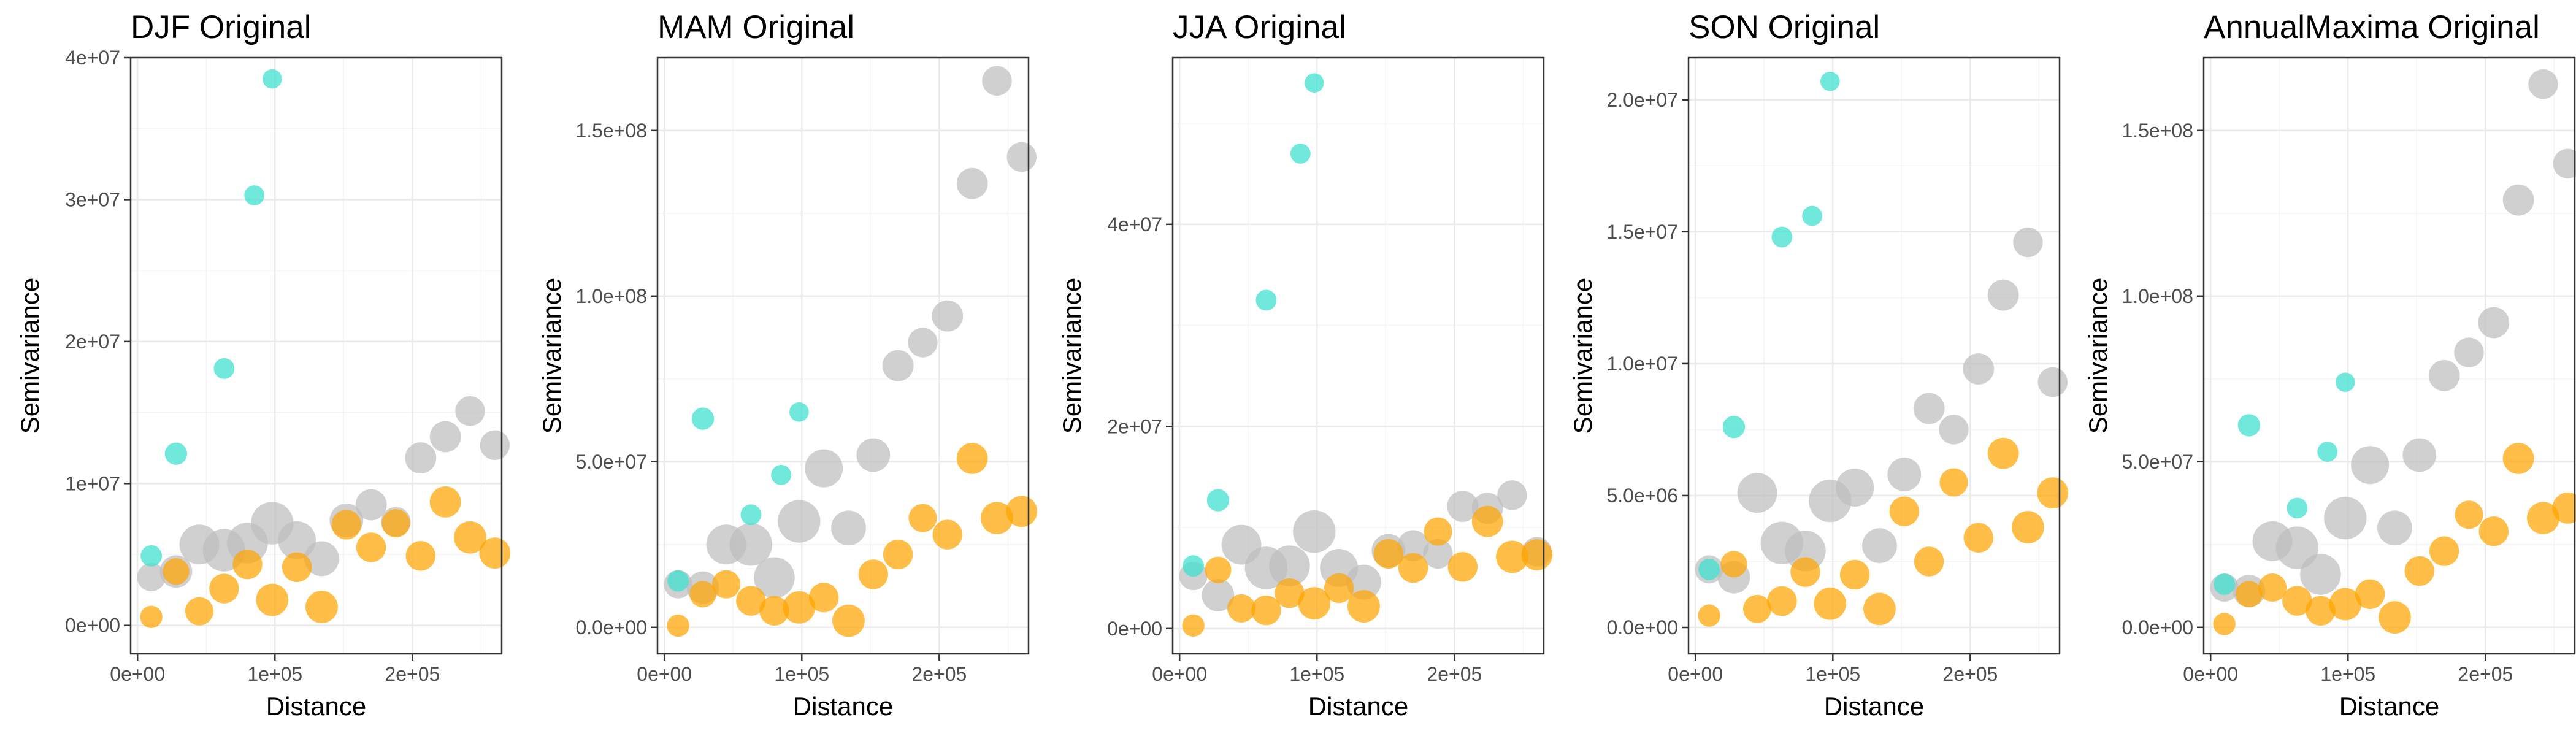 The height and width of the screenshot is (736, 2576). I want to click on panel-title: AnnualMaxima Original, so click(2372, 27).